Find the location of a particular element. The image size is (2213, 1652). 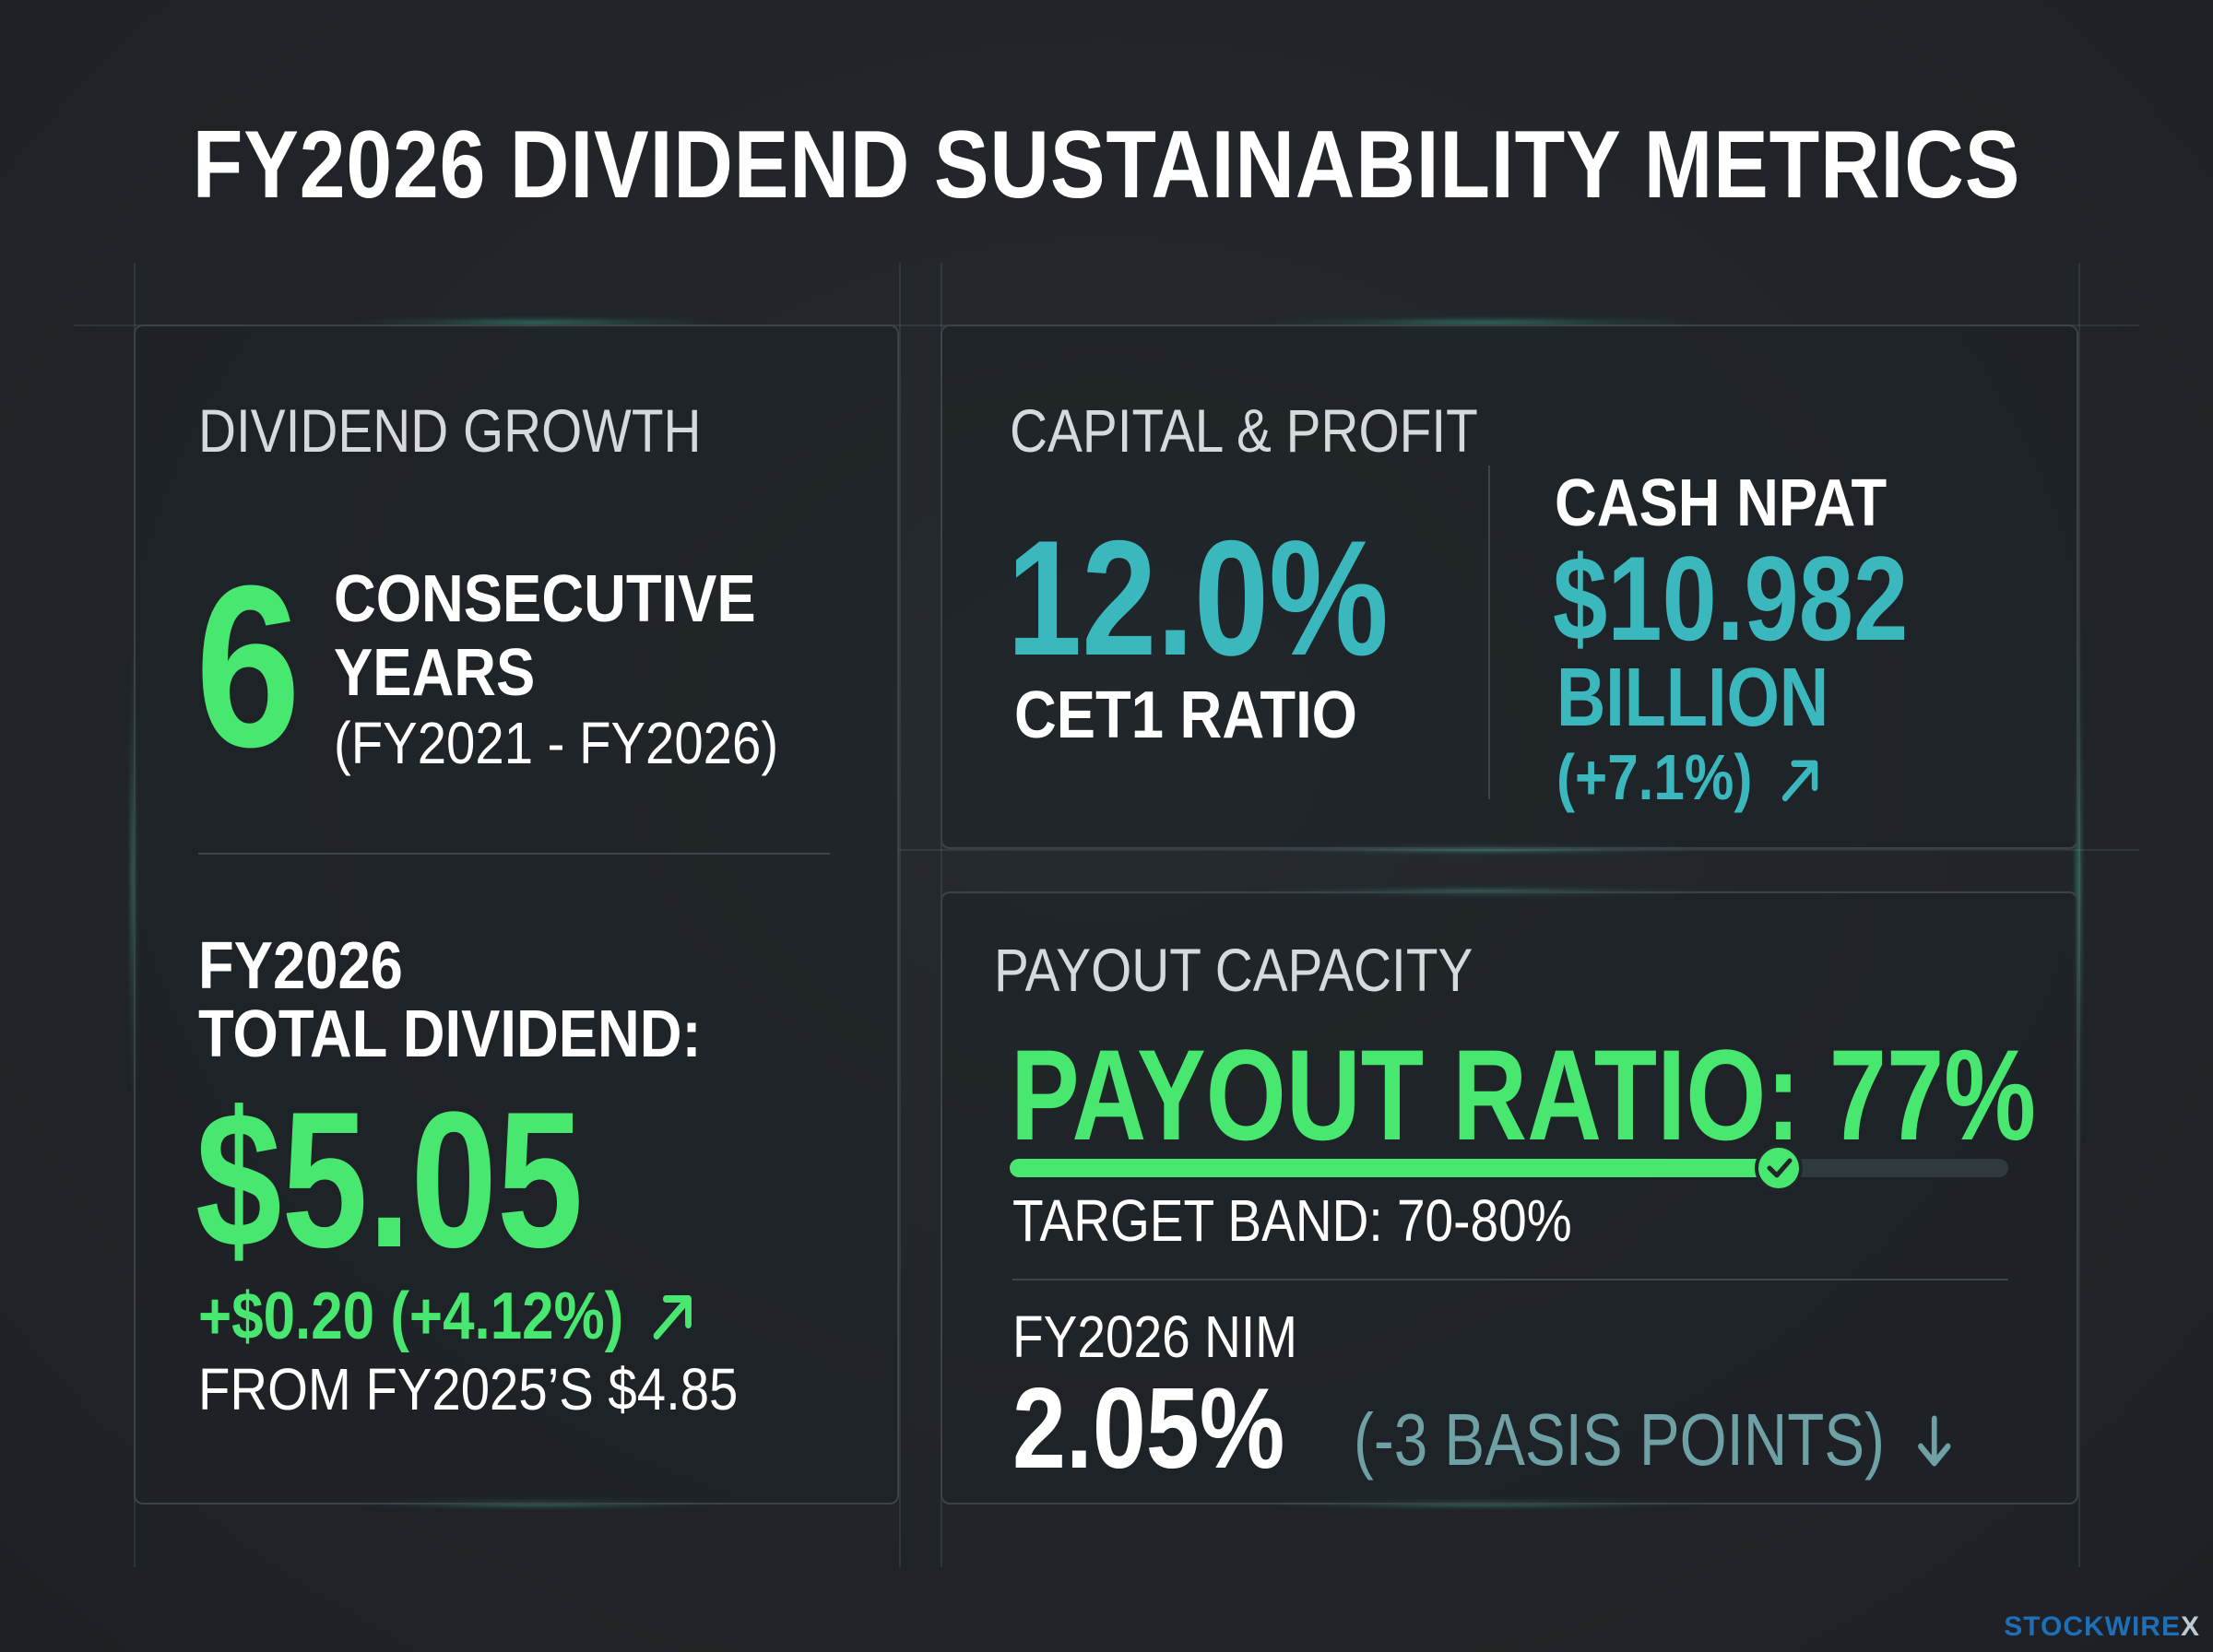

cet1-ratio-value: 12.0% is located at coordinates (1198, 598).